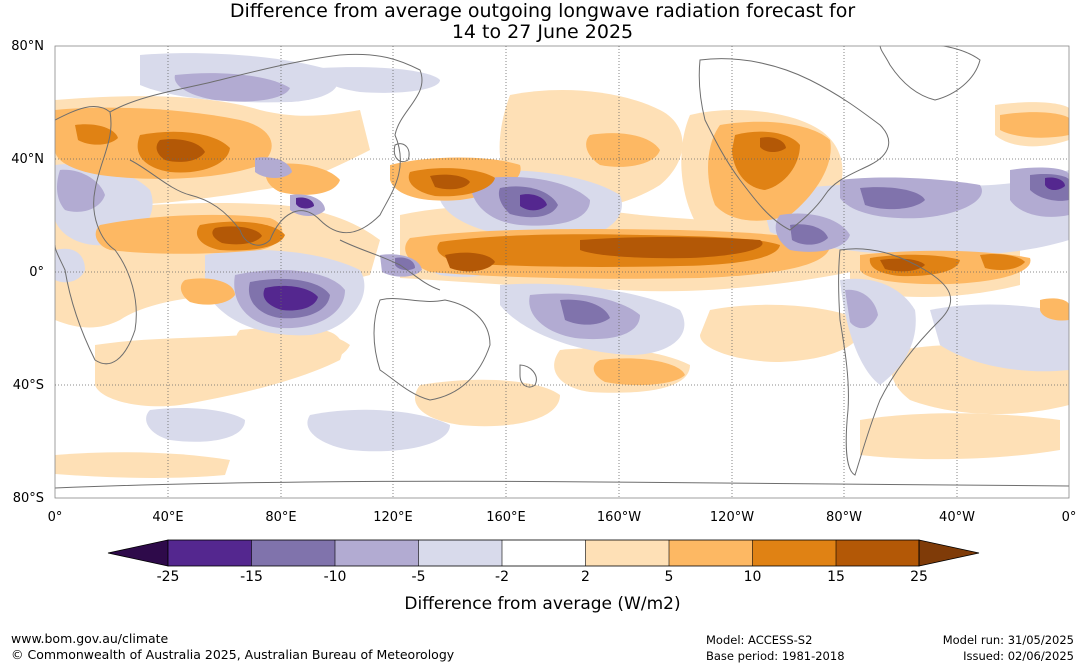  What do you see at coordinates (506, 517) in the screenshot?
I see `lon-label-160e: 160°E` at bounding box center [506, 517].